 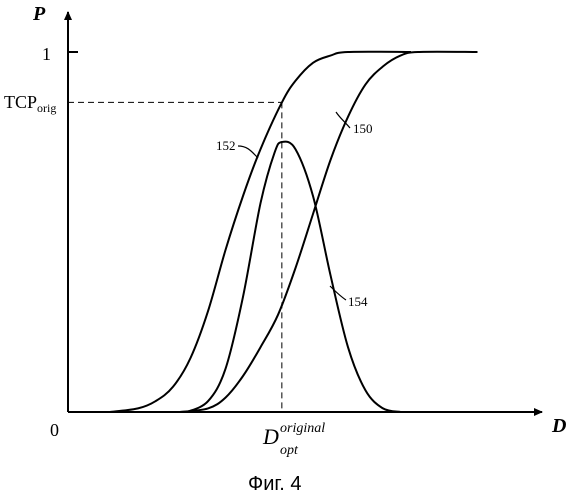 What do you see at coordinates (270, 436) in the screenshot?
I see `dopt-original-label: D` at bounding box center [270, 436].